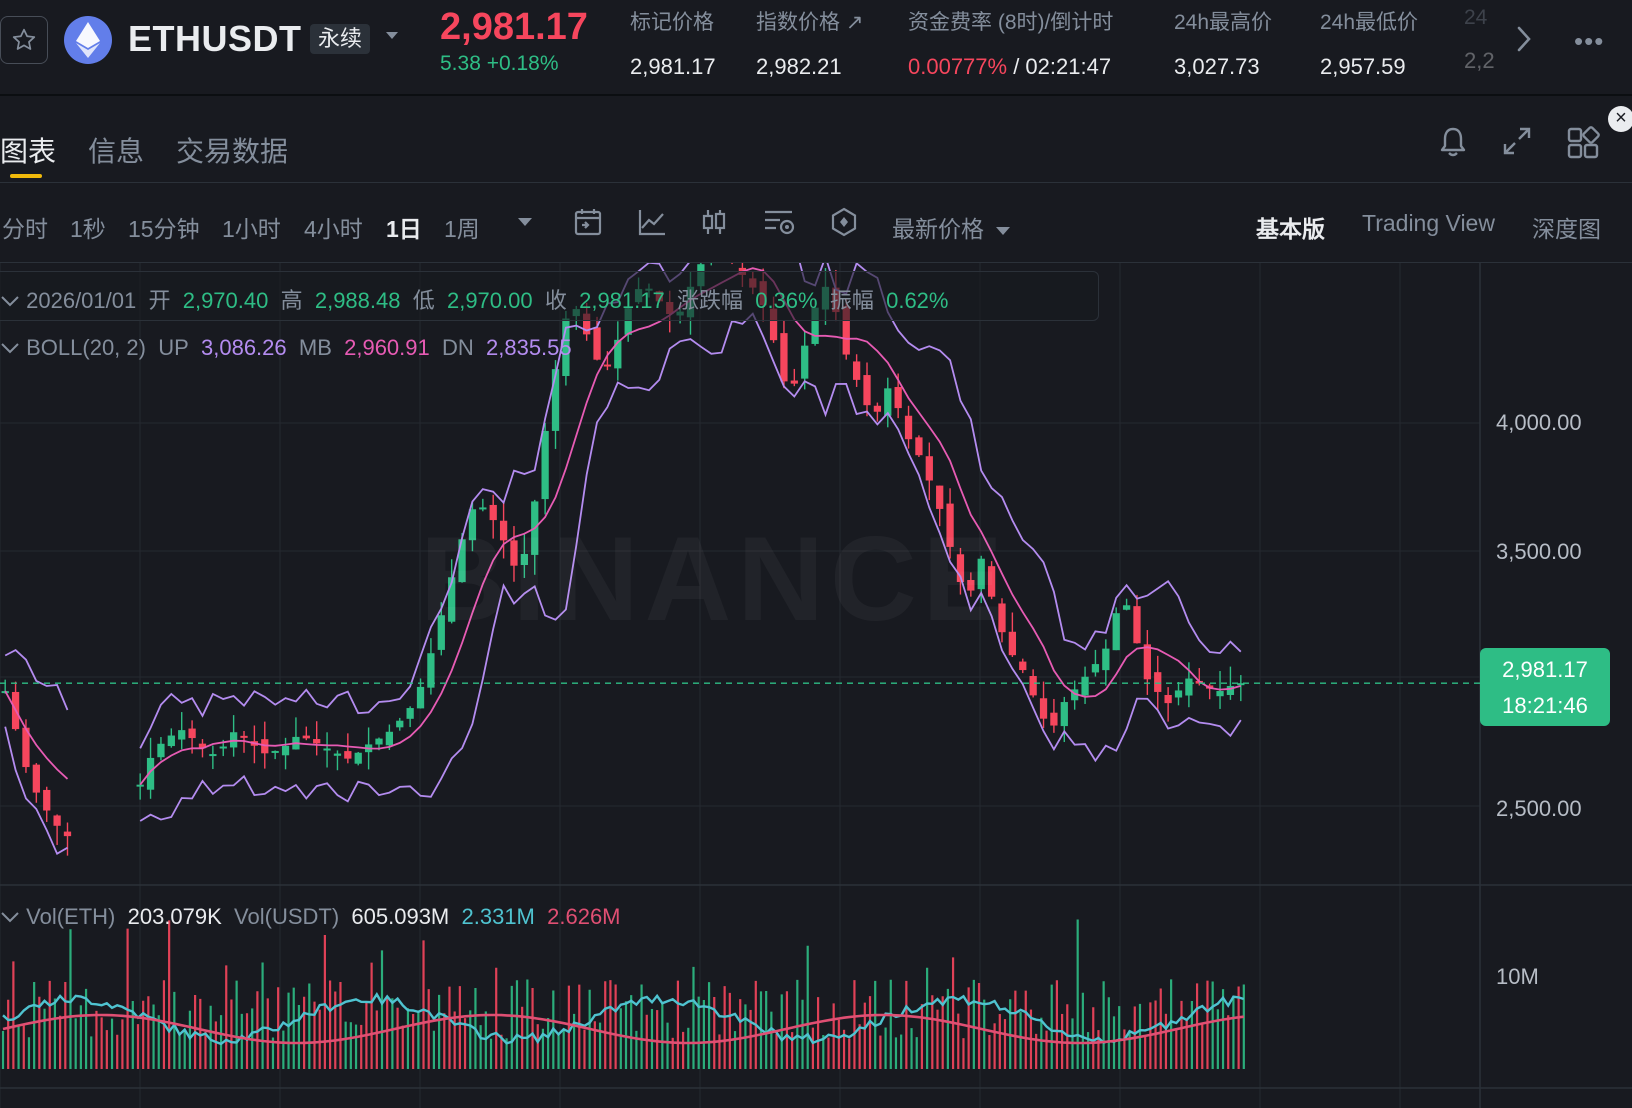 The height and width of the screenshot is (1108, 1632). I want to click on index-price-stat: 指数价格 ↗ 2,982.21, so click(809, 43).